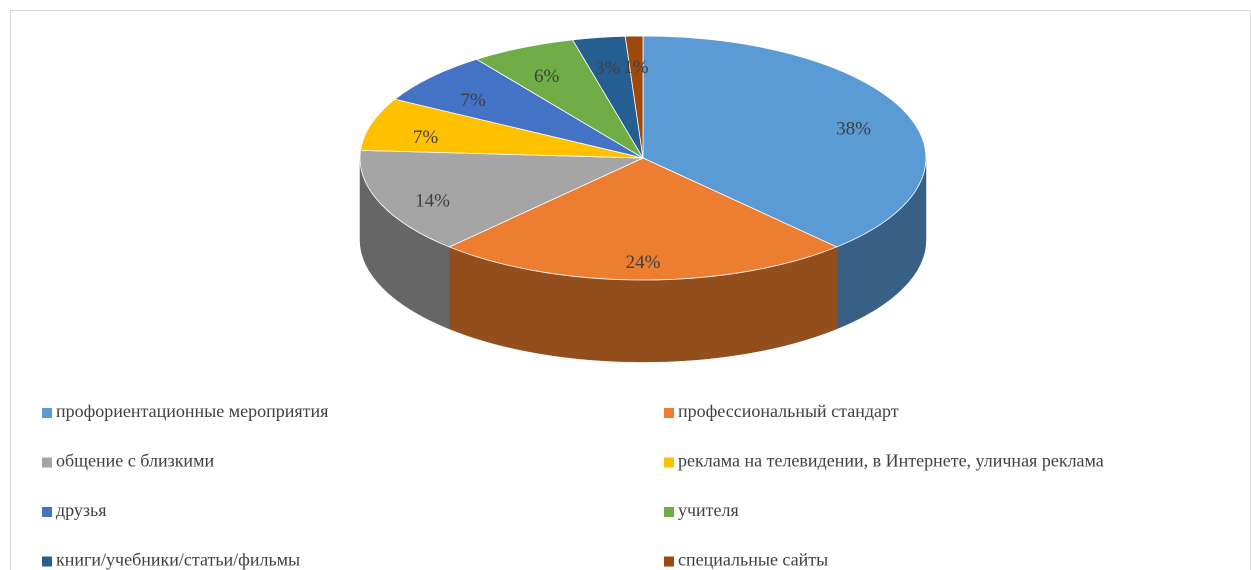 The height and width of the screenshot is (570, 1251). I want to click on legend-label: профориентационные мероприятия, so click(192, 411).